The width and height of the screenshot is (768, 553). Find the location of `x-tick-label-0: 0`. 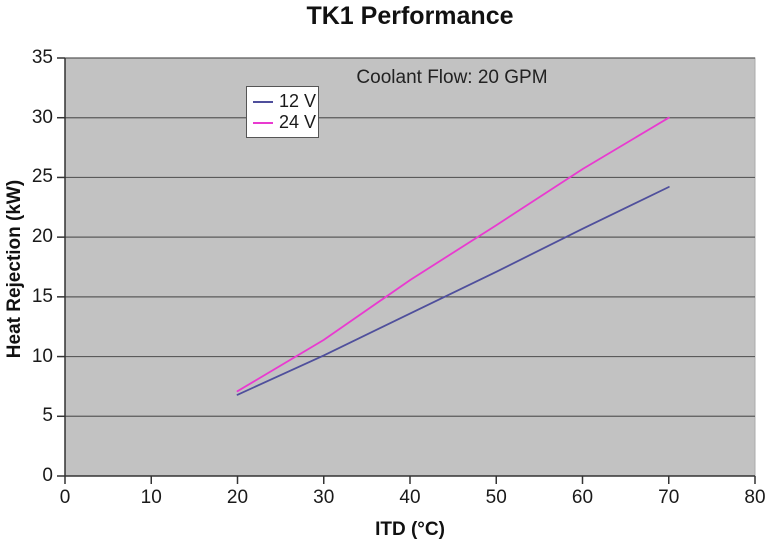

x-tick-label-0: 0 is located at coordinates (65, 497).